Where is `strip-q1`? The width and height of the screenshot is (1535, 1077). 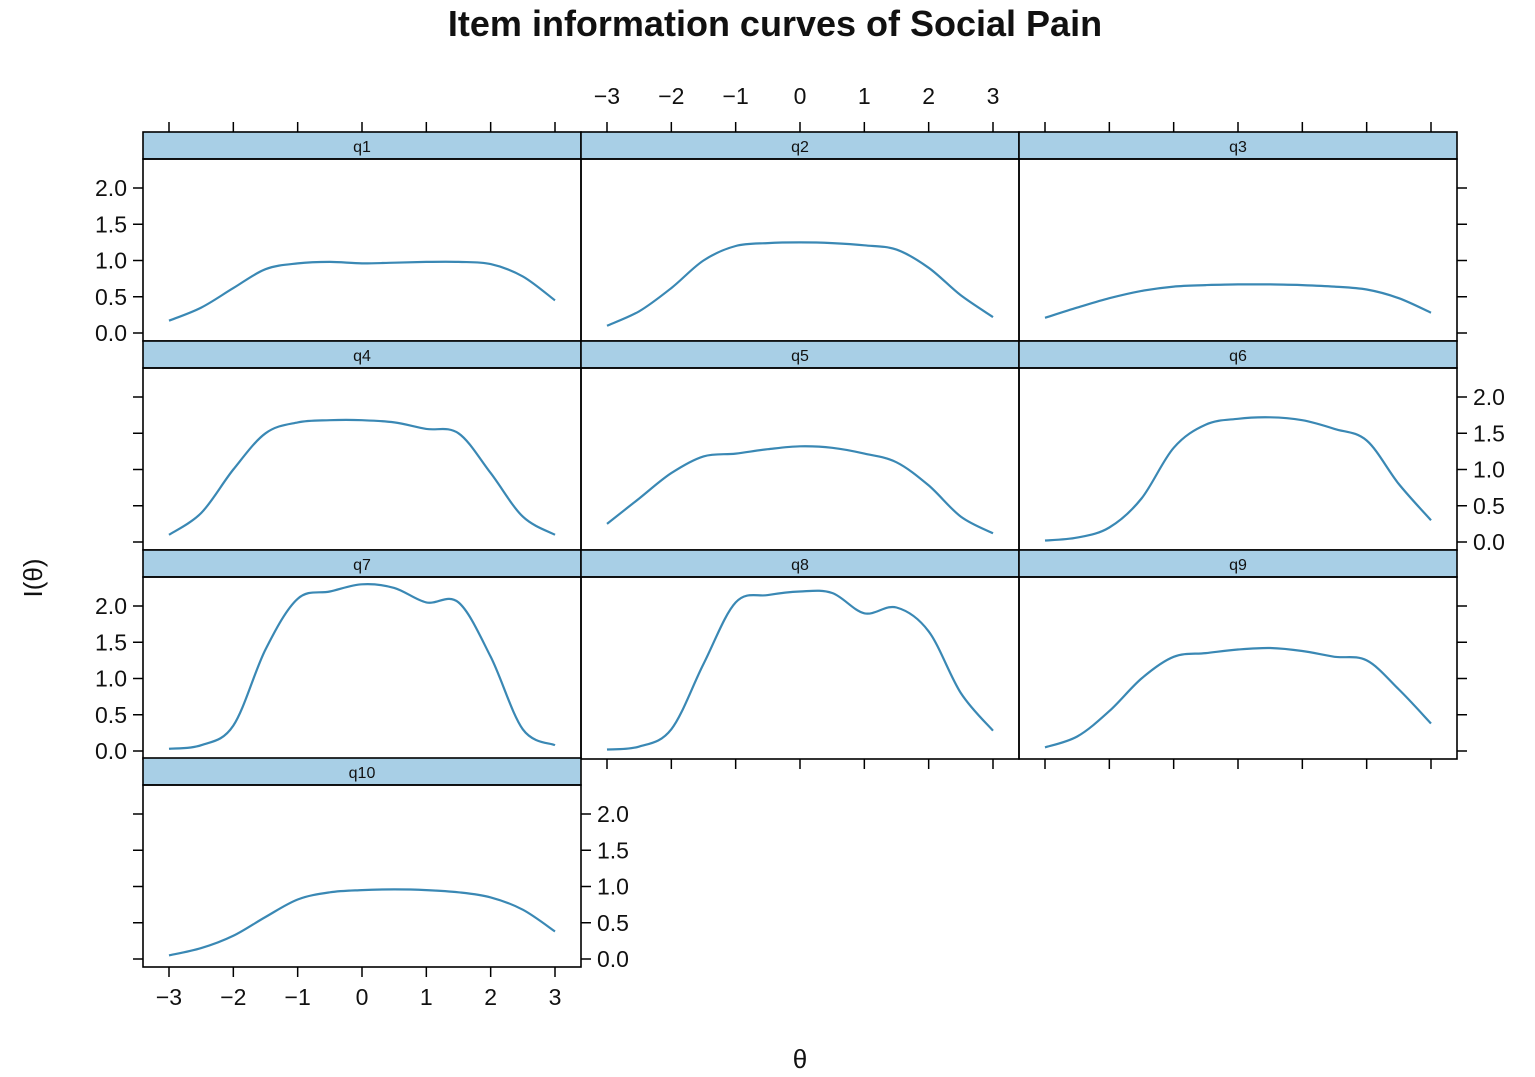
strip-q1 is located at coordinates (362, 145).